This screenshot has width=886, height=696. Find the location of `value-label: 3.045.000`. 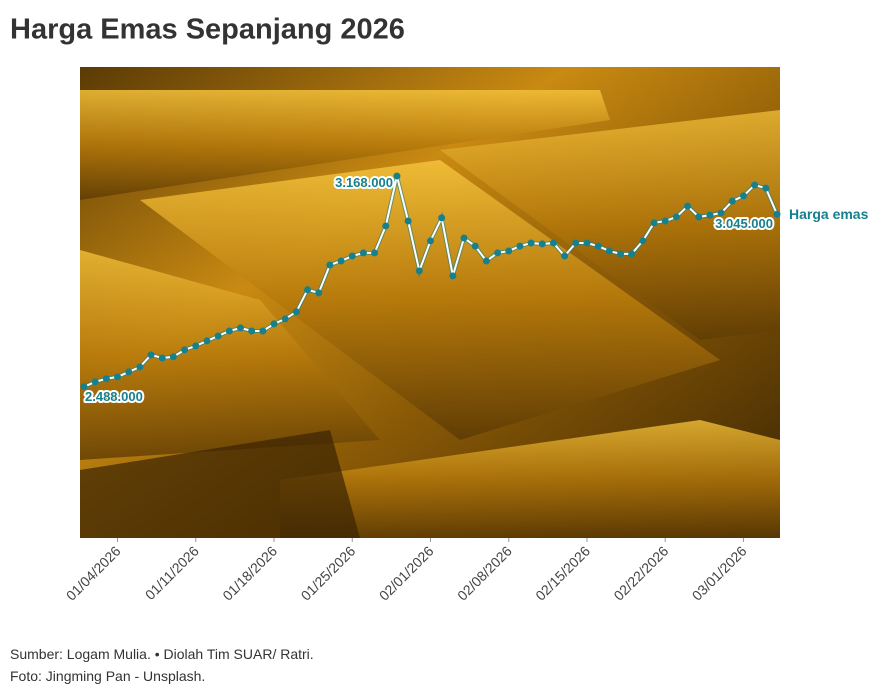

value-label: 3.045.000 is located at coordinates (744, 223).